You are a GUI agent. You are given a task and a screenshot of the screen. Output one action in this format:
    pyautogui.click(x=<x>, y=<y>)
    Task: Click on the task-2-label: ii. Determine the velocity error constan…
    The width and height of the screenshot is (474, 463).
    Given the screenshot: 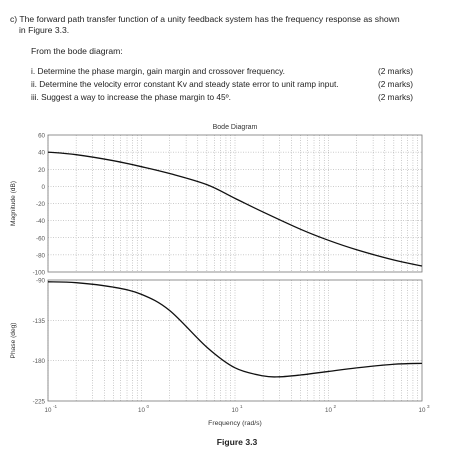 What is the action you would take?
    pyautogui.click(x=185, y=84)
    